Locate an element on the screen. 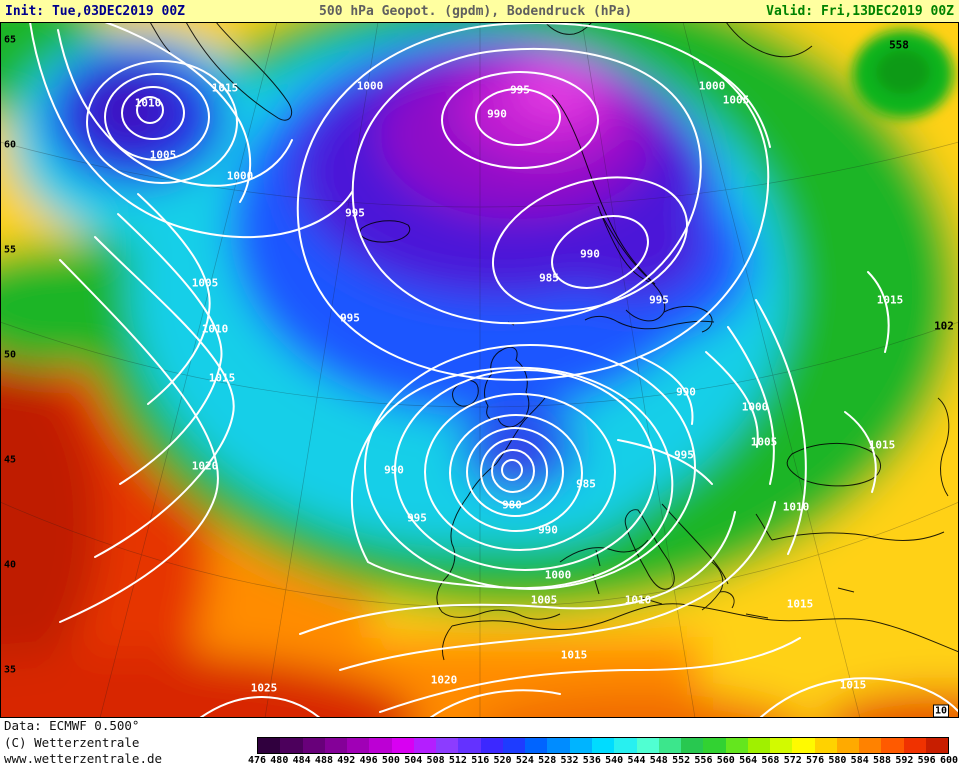  height-maximum-cell is located at coordinates (903, 74).